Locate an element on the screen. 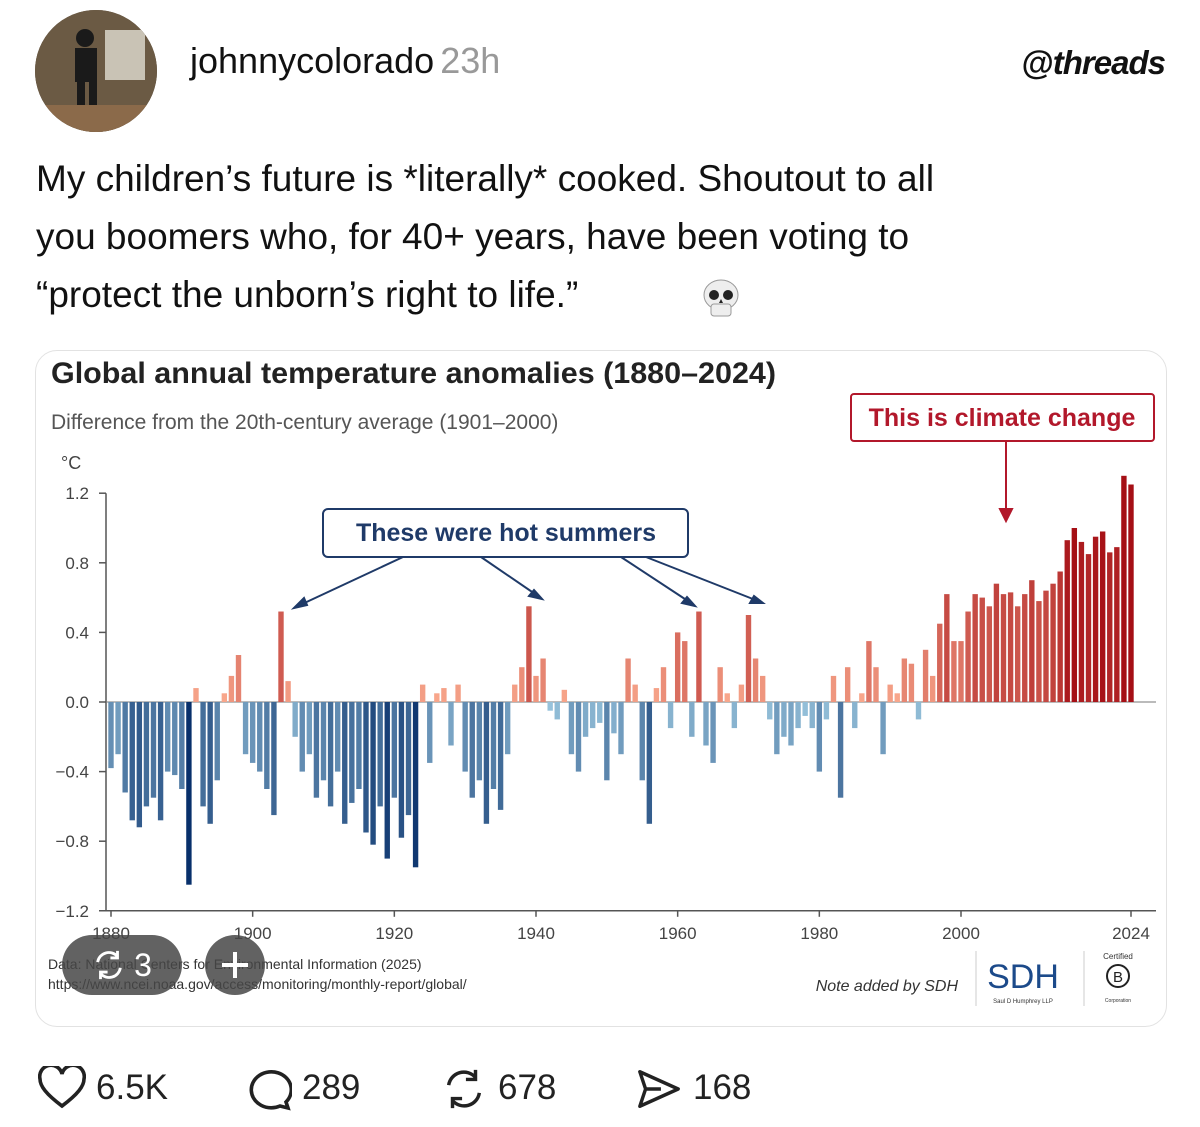 Image resolution: width=1200 pixels, height=1127 pixels. app-logo: @threads is located at coordinates (1093, 62).